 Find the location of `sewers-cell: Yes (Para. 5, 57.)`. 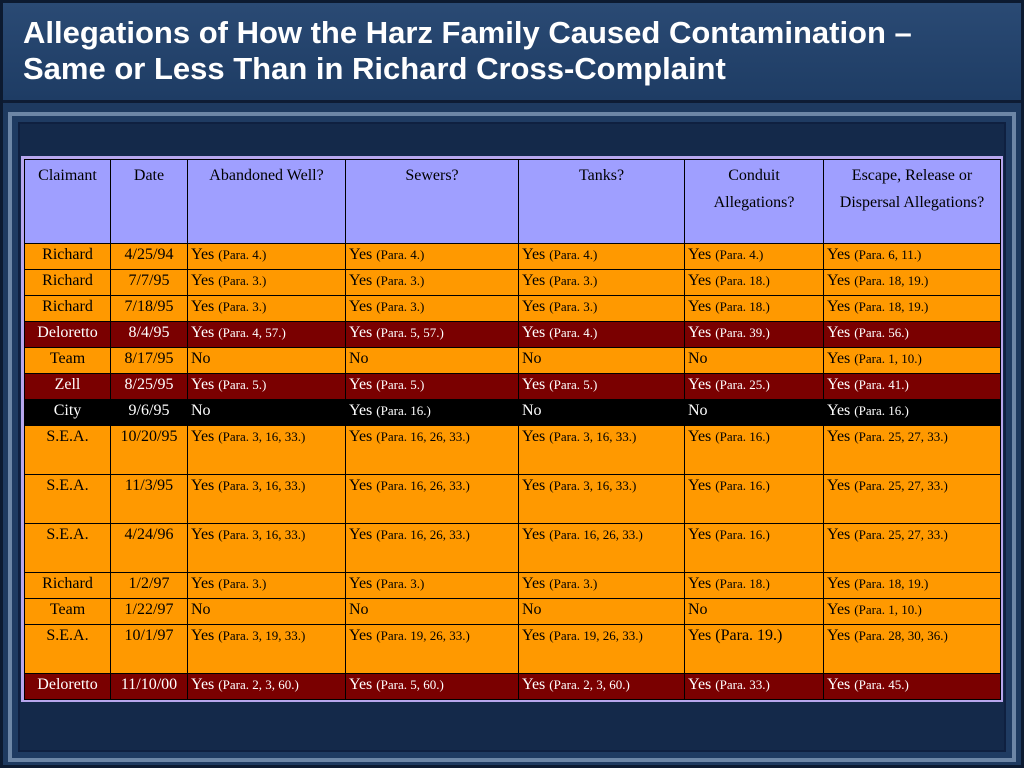

sewers-cell: Yes (Para. 5, 57.) is located at coordinates (432, 334).